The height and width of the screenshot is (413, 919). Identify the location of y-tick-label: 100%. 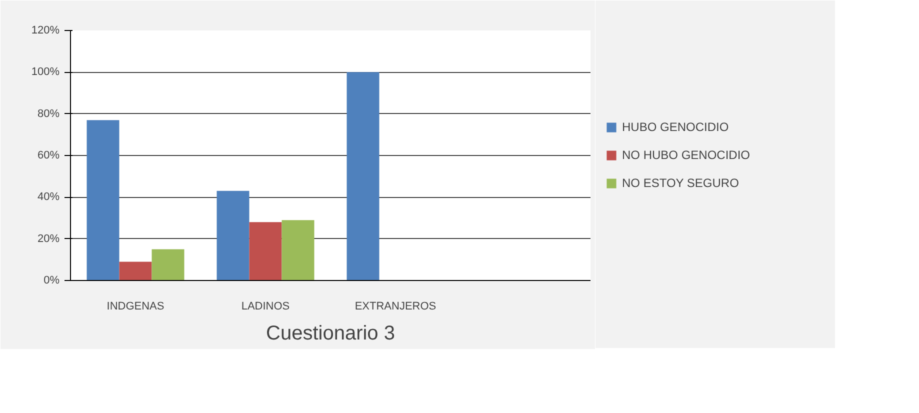
(45, 72).